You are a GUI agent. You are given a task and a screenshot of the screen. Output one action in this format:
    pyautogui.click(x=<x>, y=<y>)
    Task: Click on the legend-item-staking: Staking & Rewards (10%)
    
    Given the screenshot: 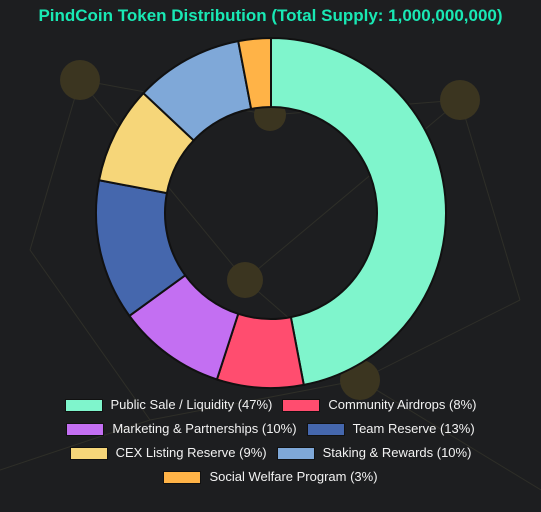 What is the action you would take?
    pyautogui.click(x=374, y=453)
    